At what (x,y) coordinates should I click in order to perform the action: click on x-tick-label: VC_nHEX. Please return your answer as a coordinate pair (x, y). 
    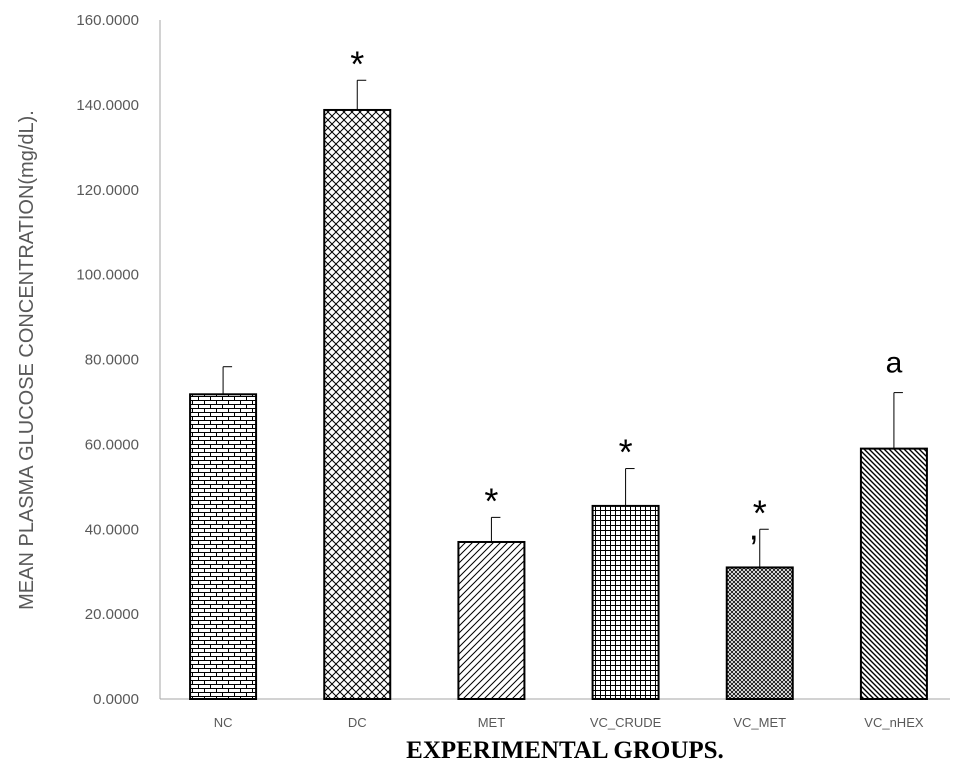
    Looking at the image, I should click on (894, 722).